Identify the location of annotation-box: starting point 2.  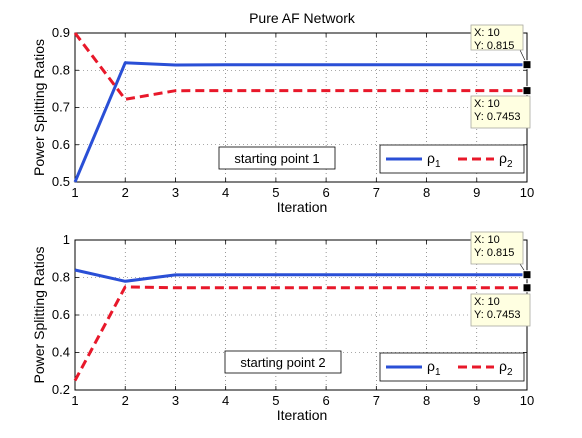
(283, 362).